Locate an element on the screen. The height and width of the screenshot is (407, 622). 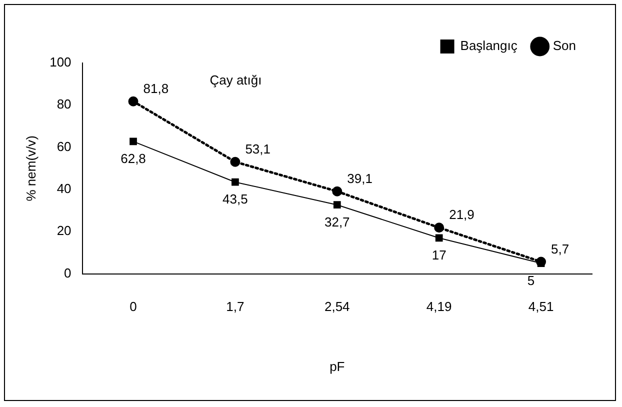
data-label: 39,1 is located at coordinates (359, 178).